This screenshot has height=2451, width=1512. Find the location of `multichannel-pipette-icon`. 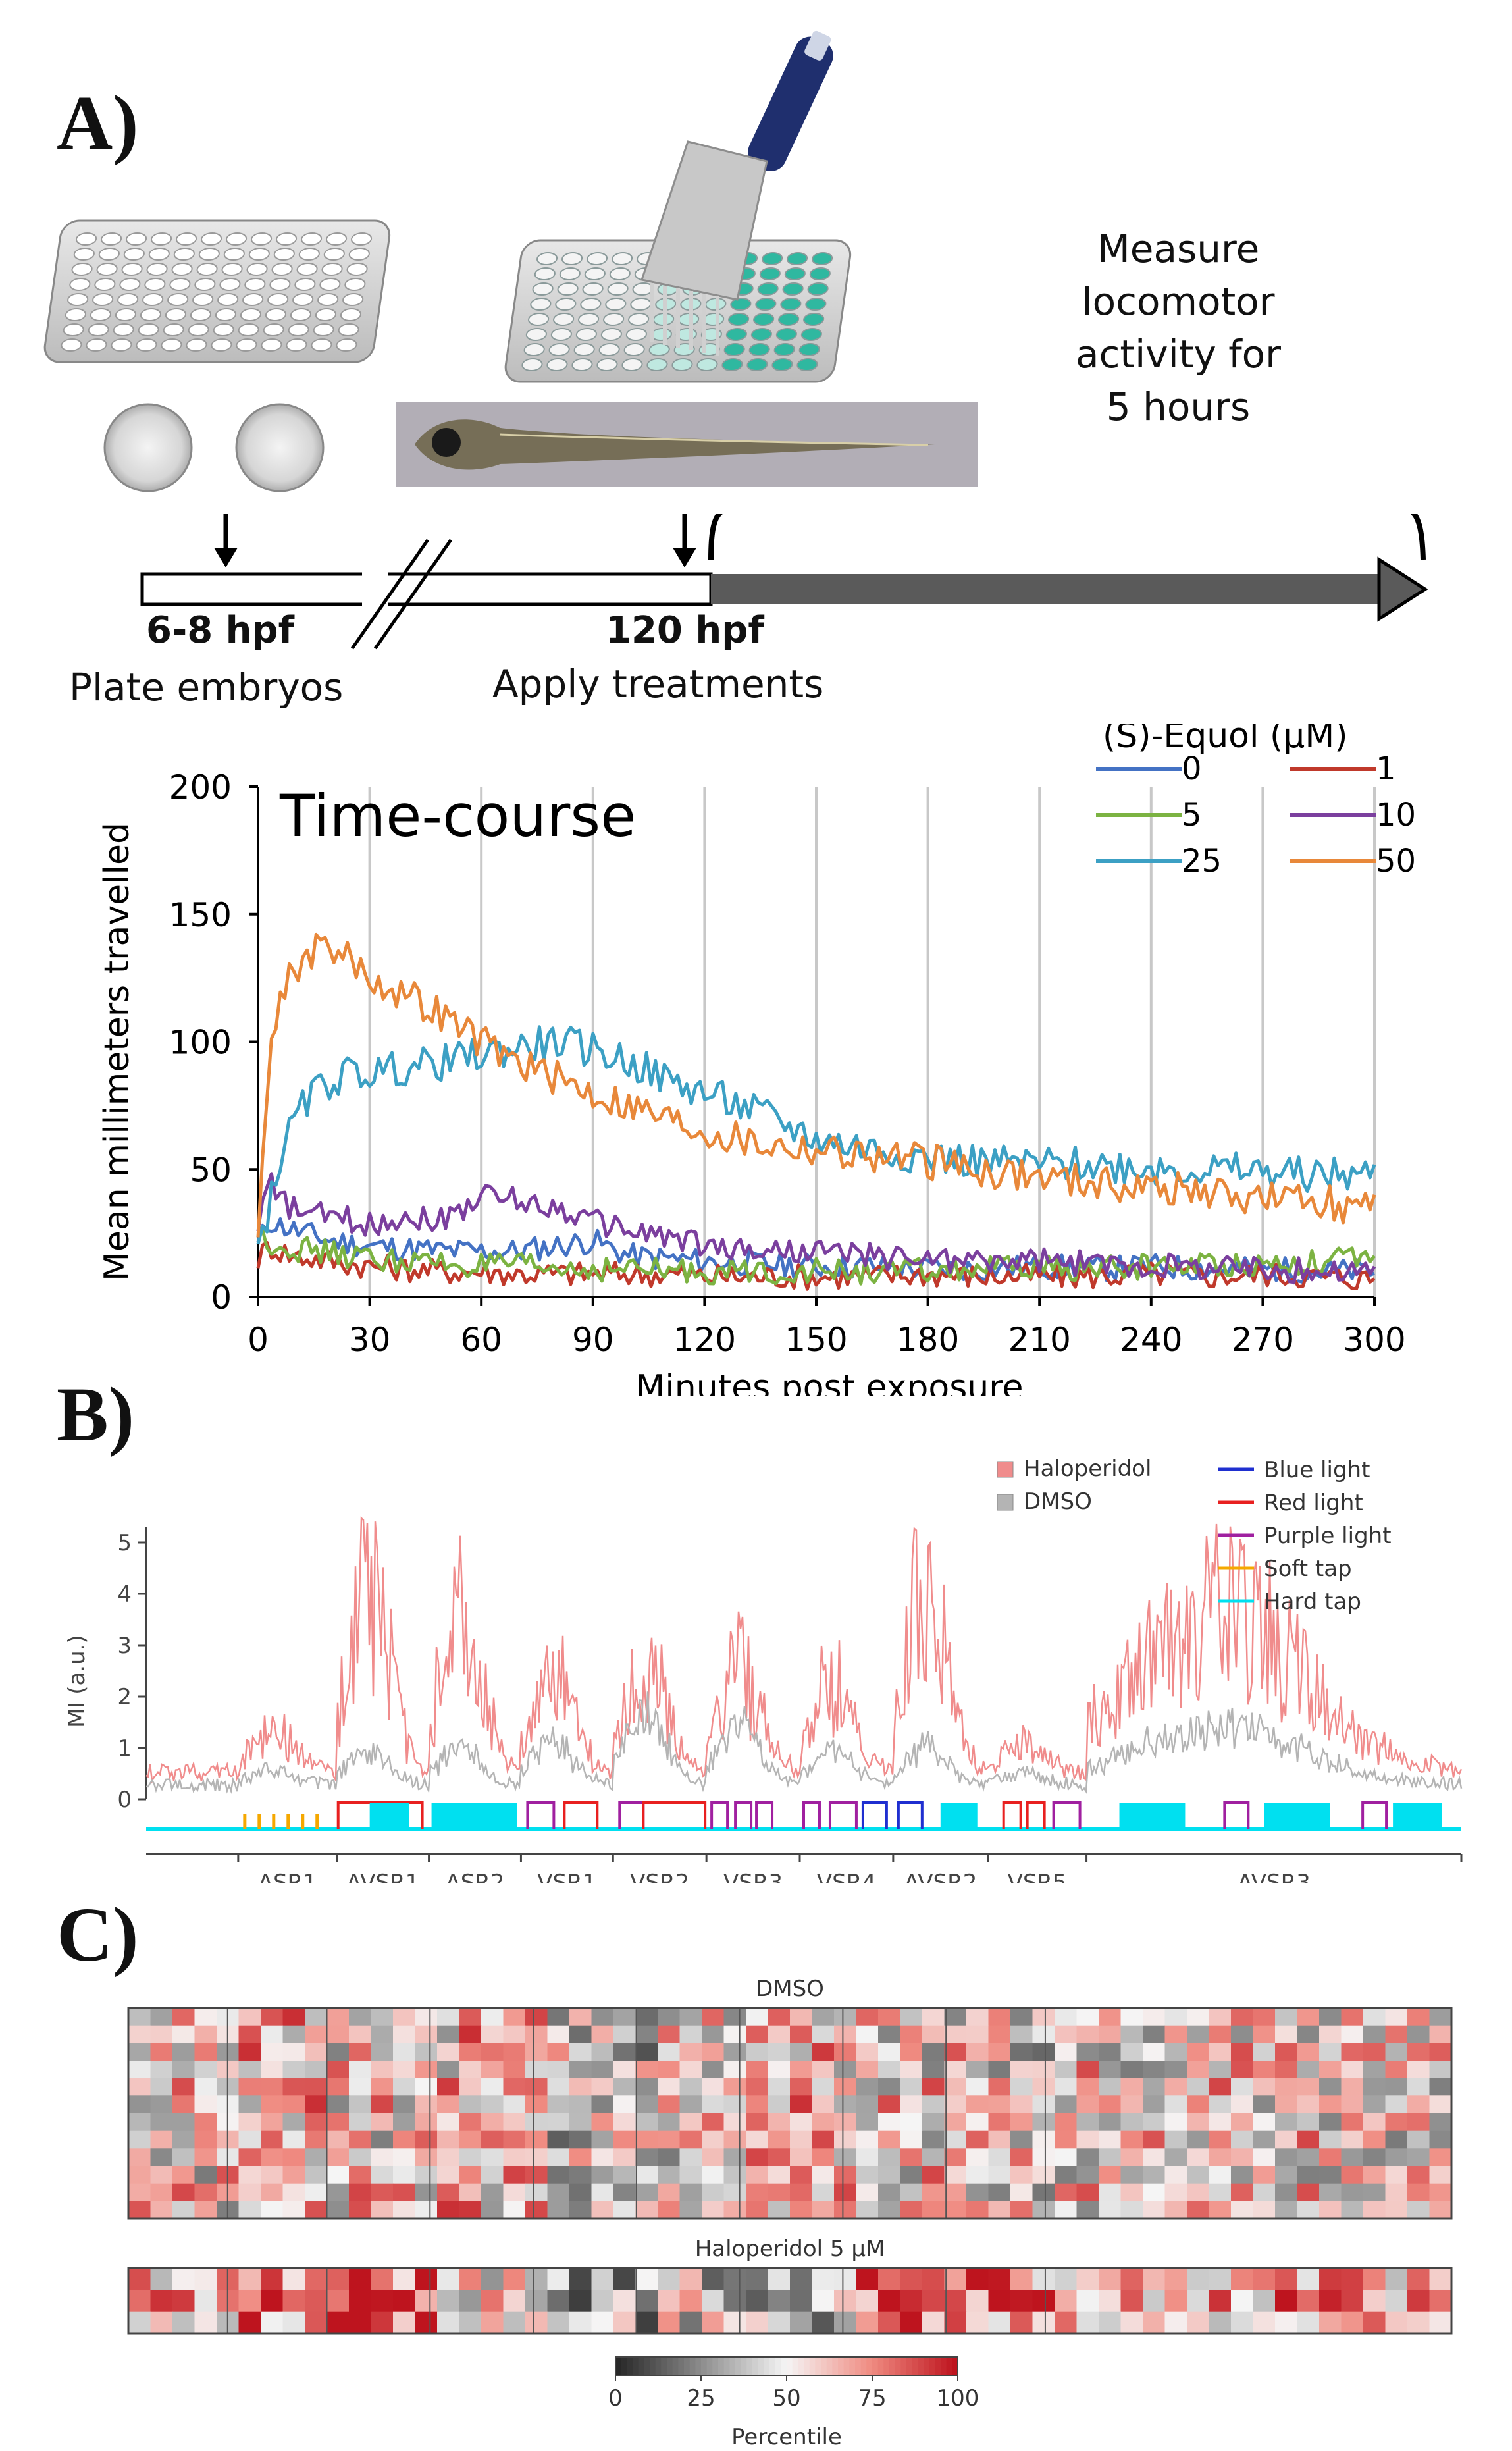

multichannel-pipette-icon is located at coordinates (736, 193).